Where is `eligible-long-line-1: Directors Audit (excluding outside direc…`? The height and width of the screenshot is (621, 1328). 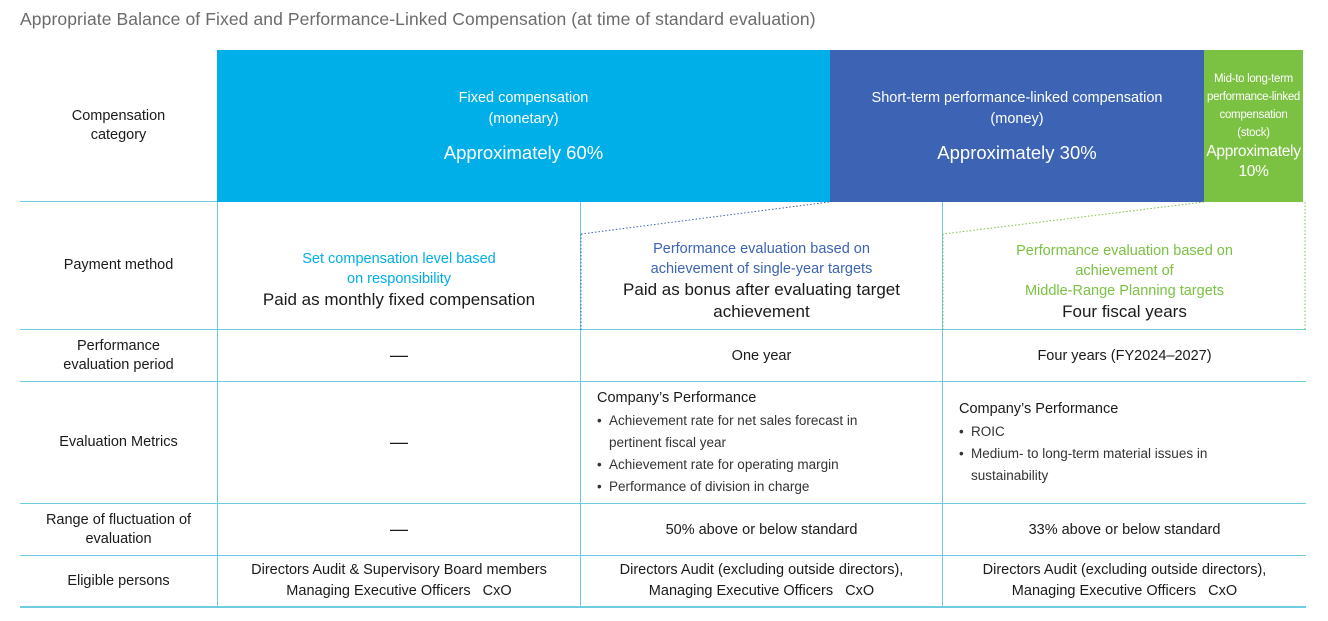
eligible-long-line-1: Directors Audit (excluding outside direc… is located at coordinates (1124, 570).